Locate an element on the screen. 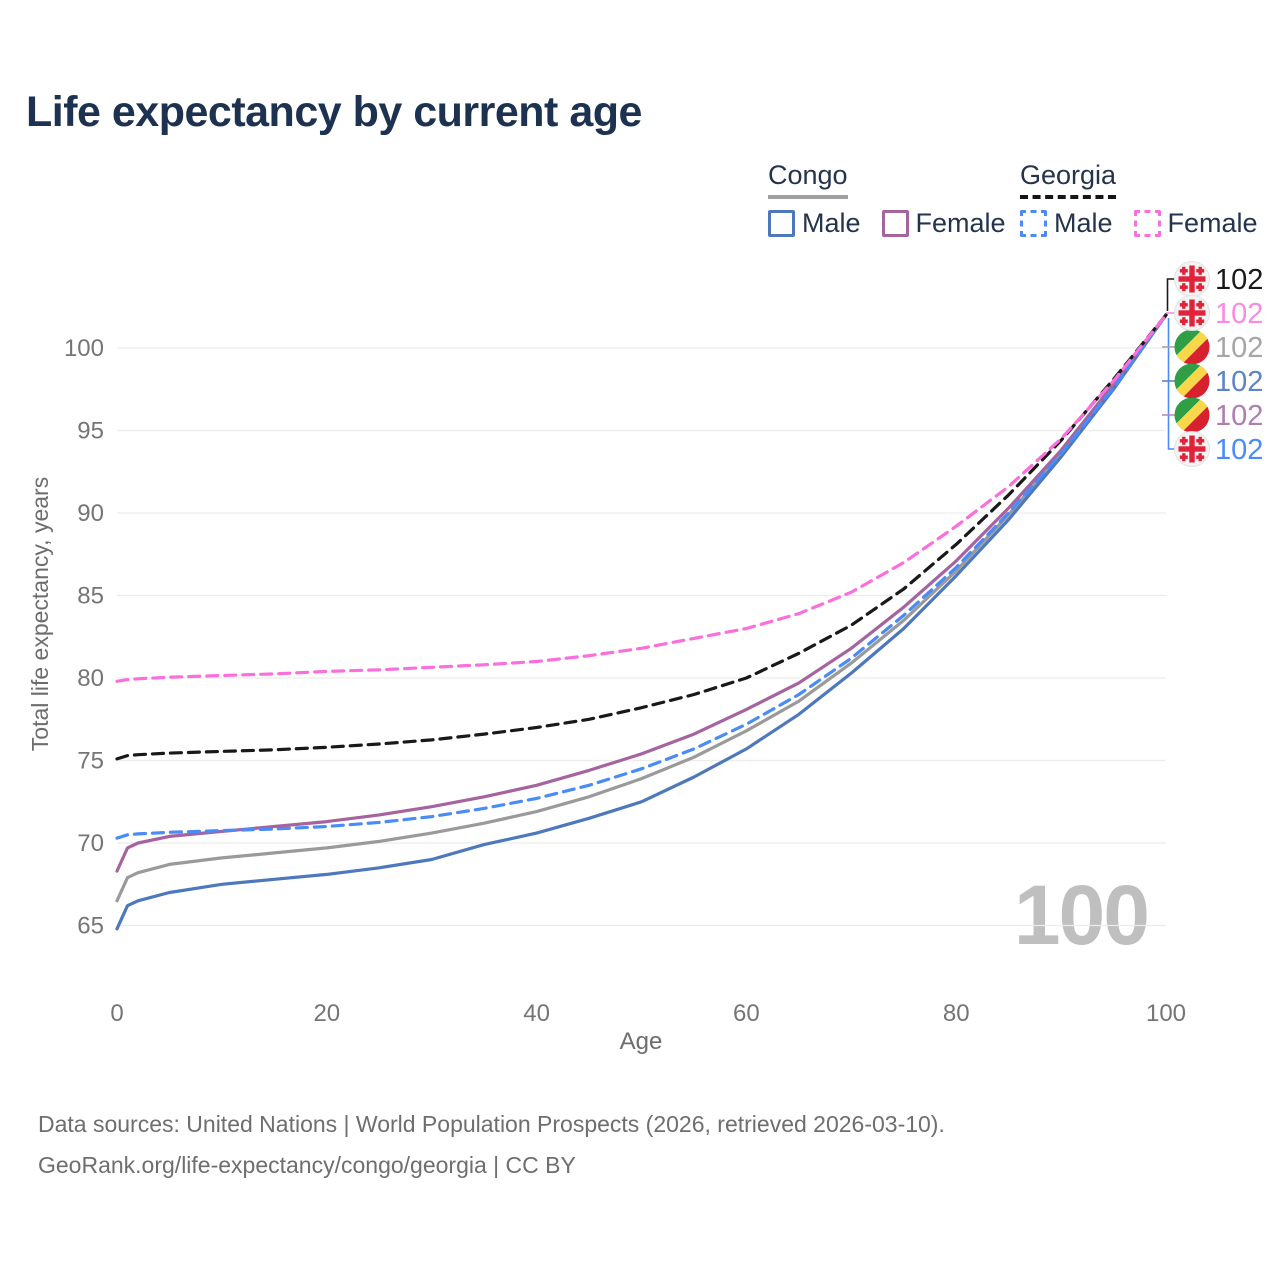  connector-georgia-total is located at coordinates (1171, 294).